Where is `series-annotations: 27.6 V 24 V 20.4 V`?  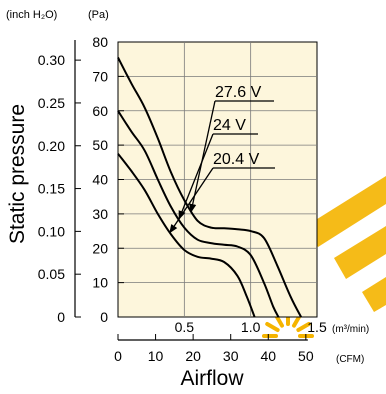 series-annotations: 27.6 V 24 V 20.4 V is located at coordinates (222, 159).